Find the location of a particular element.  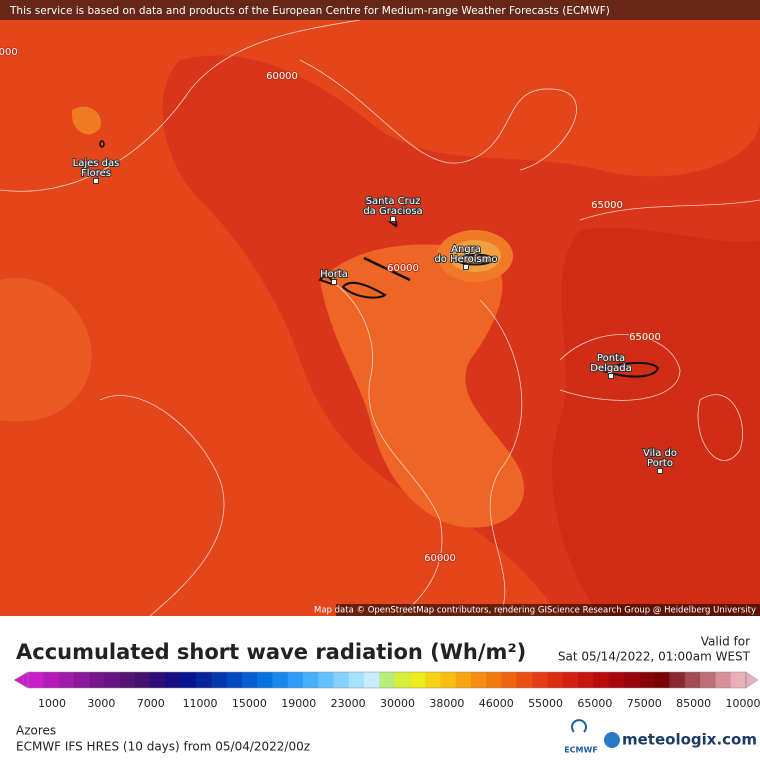

colorbar-label: 23000 is located at coordinates (348, 703).